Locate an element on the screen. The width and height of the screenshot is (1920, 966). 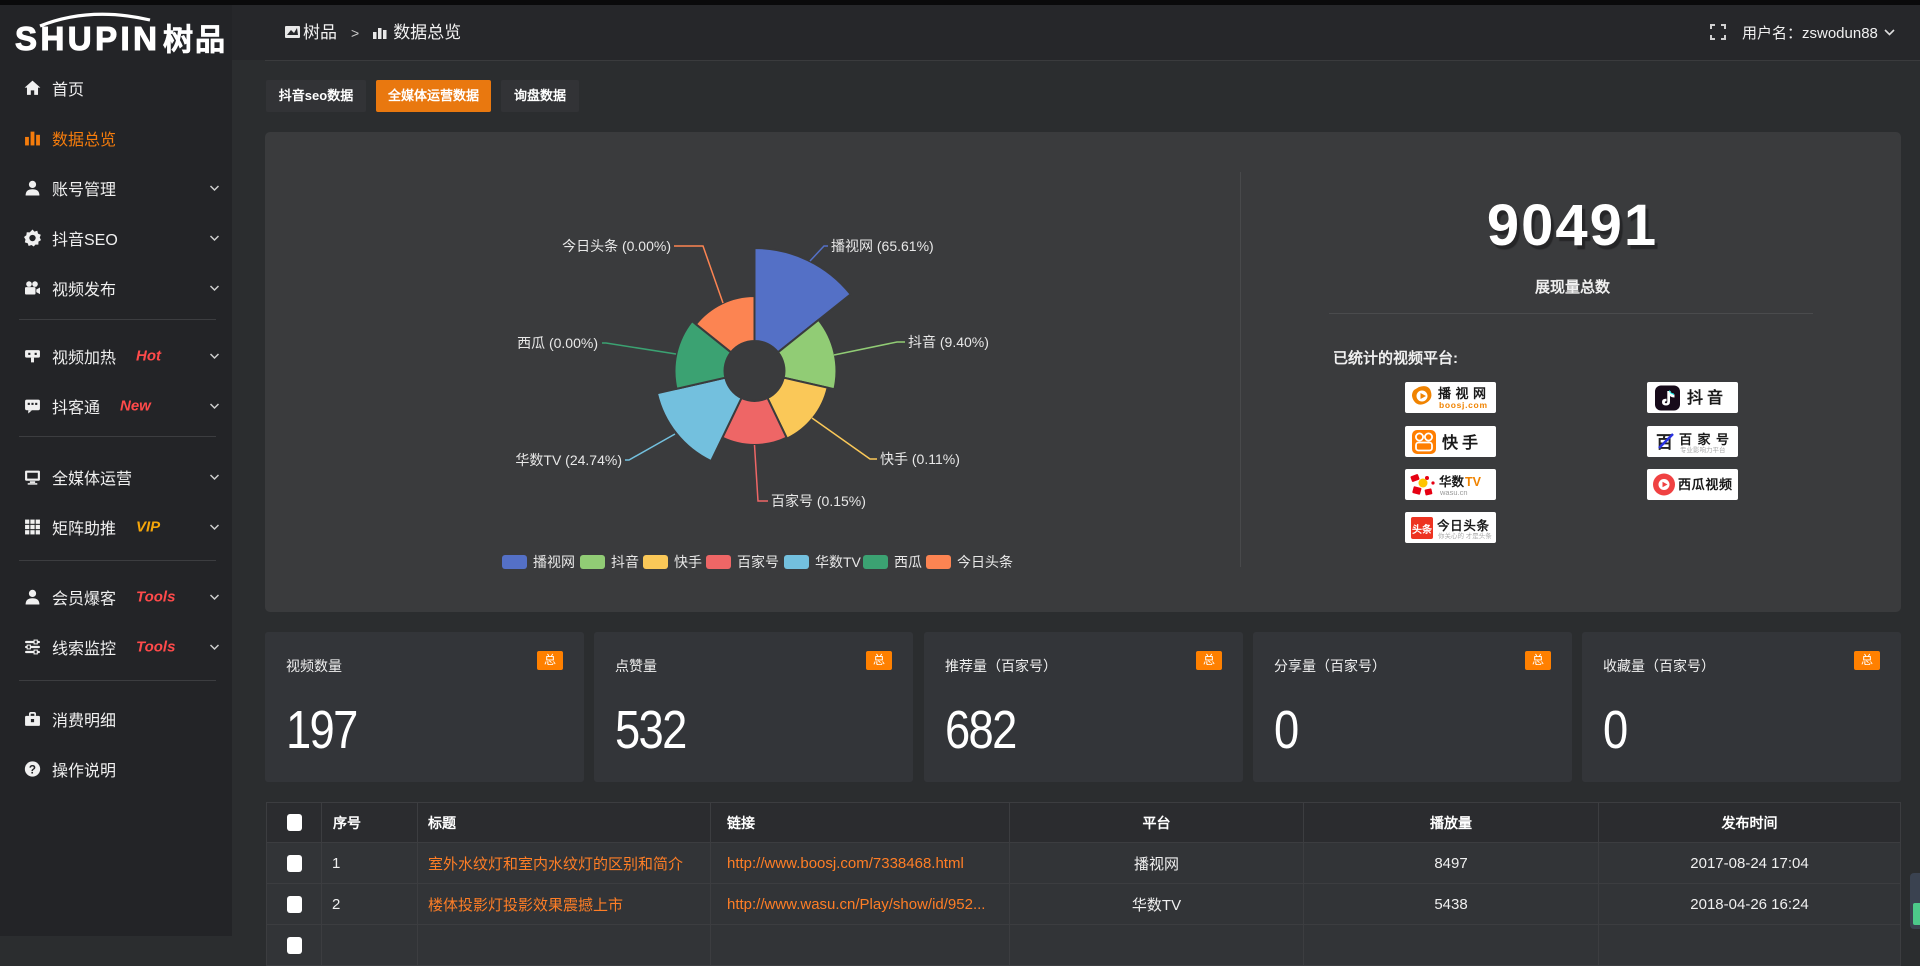
svg-text: 抖音 is located at coordinates (1705, 397).